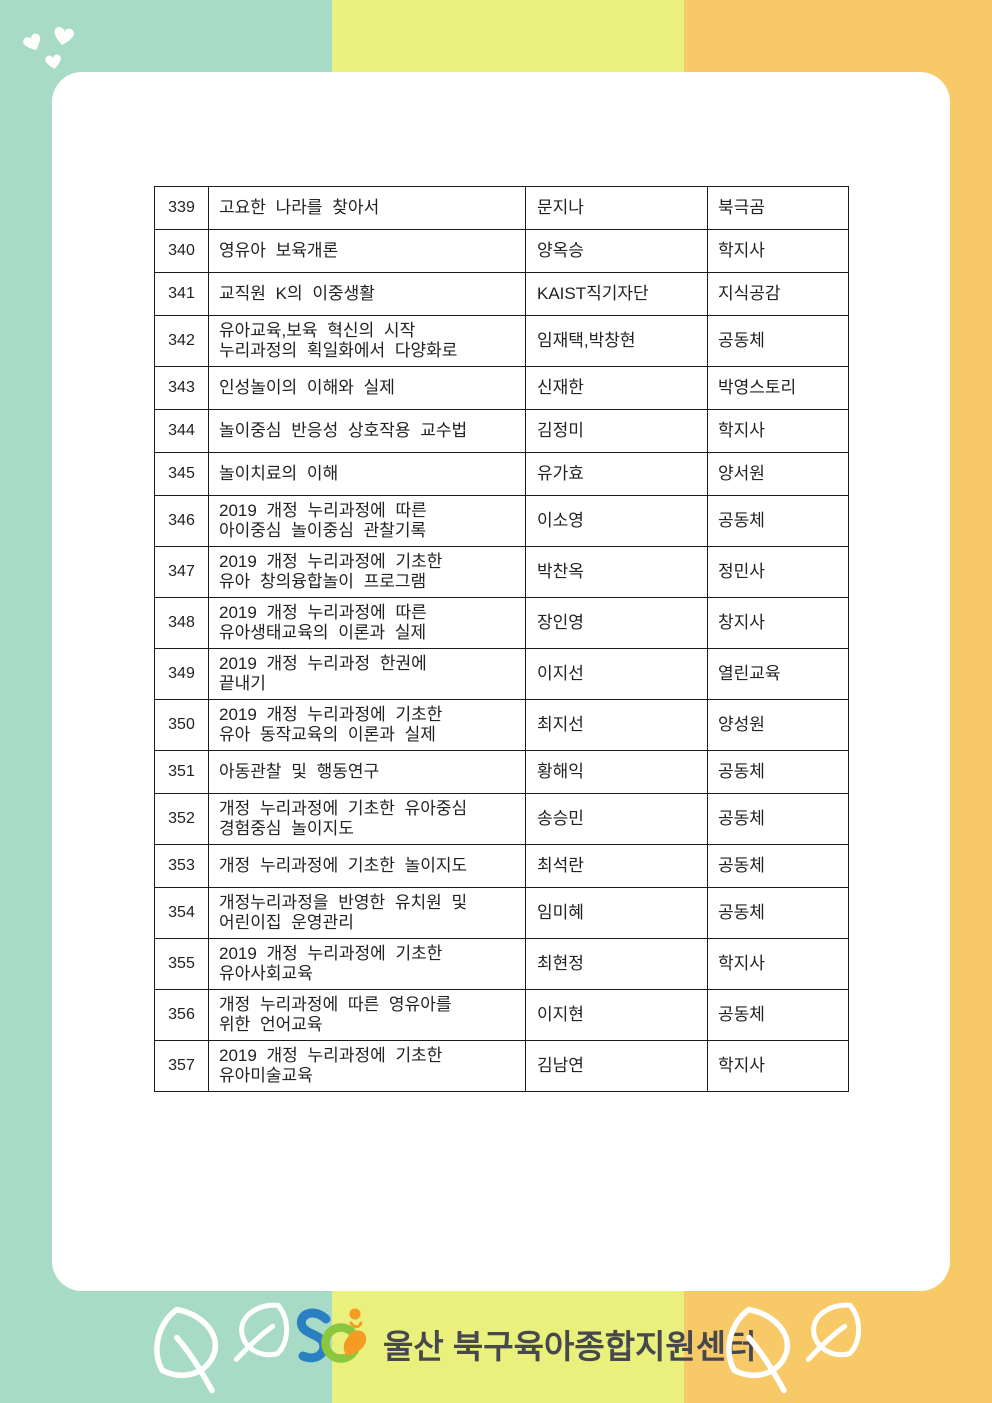 The image size is (992, 1403). I want to click on cell-title: 개정 누리과정에 따른 영유아를 위한 언어교육, so click(367, 1015).